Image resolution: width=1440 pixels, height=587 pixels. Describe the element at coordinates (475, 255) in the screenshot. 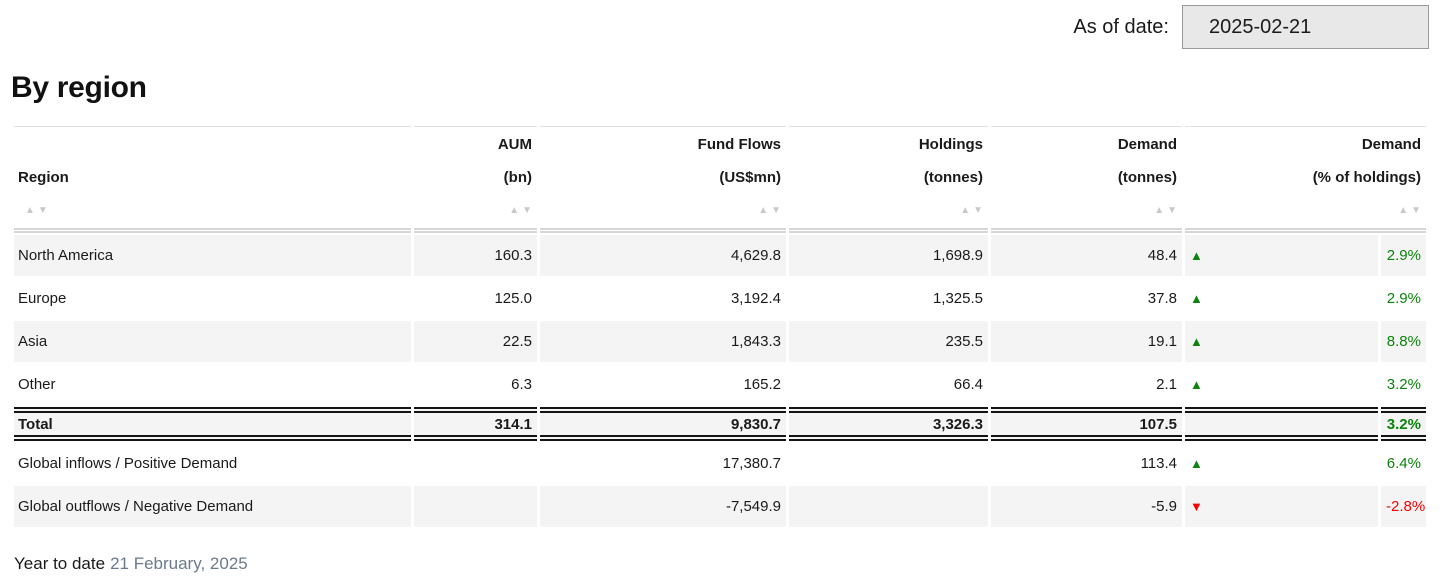

I see `aum-cell: 160.3` at that location.